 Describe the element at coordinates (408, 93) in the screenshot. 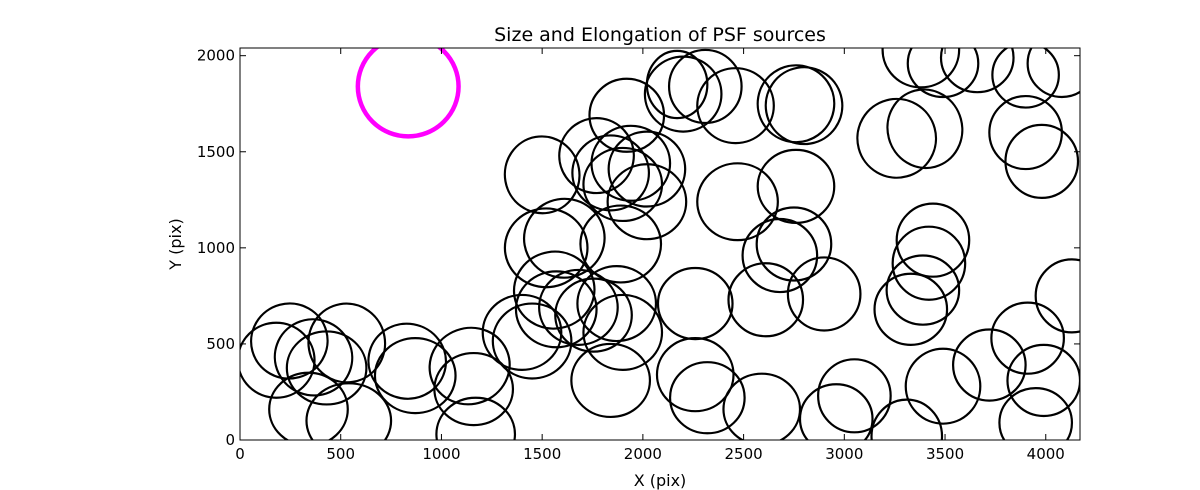

I see `reference-ellipse` at that location.